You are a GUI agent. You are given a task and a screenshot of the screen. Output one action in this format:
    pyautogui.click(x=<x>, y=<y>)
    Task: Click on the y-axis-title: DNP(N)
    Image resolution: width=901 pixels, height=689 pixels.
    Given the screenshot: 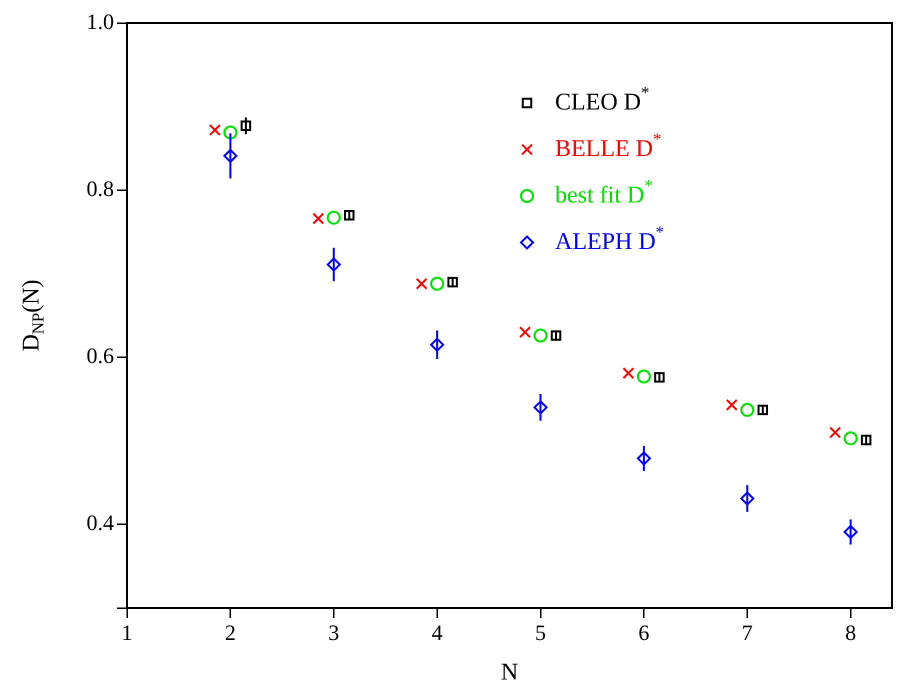 What is the action you would take?
    pyautogui.click(x=33, y=315)
    